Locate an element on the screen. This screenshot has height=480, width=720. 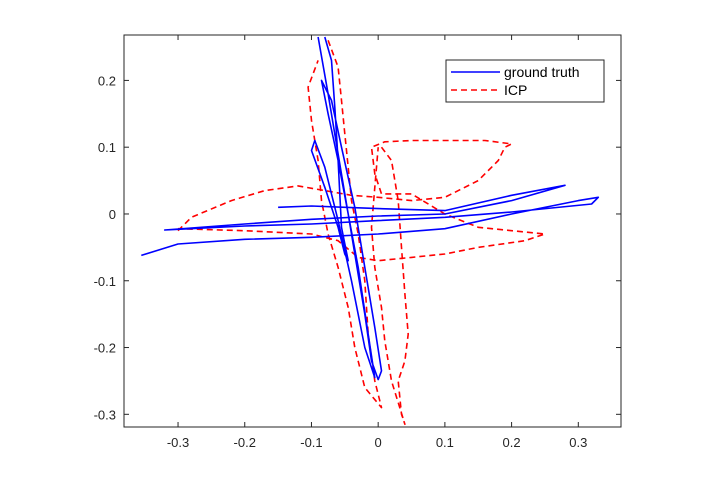
x-tick-label: -0.2 is located at coordinates (245, 442).